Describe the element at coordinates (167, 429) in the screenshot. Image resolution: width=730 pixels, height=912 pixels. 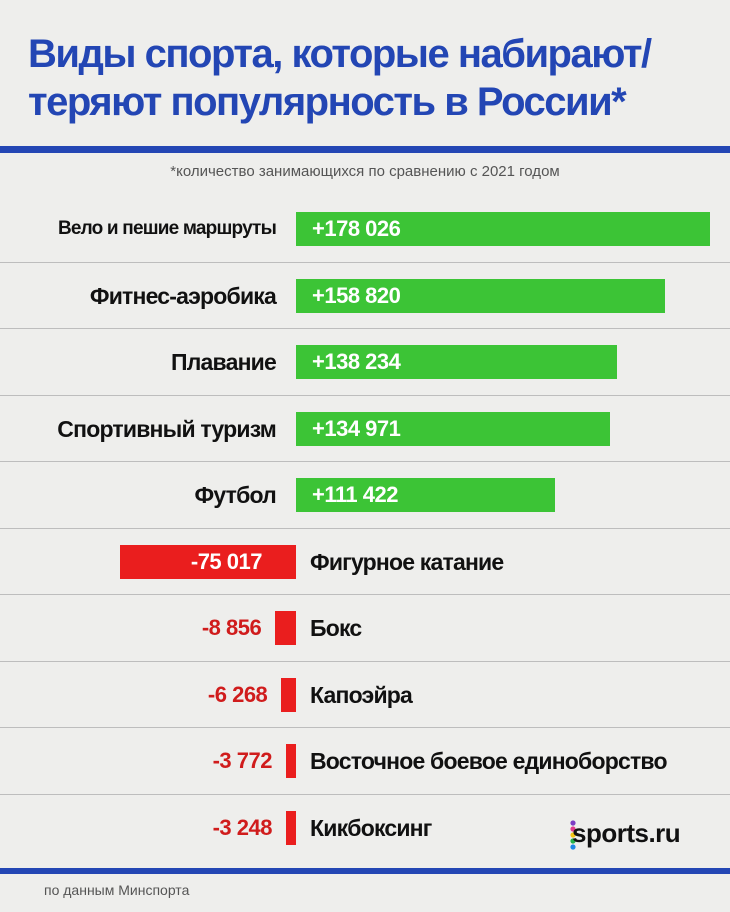
I see `category-label: Спортивный туризм` at that location.